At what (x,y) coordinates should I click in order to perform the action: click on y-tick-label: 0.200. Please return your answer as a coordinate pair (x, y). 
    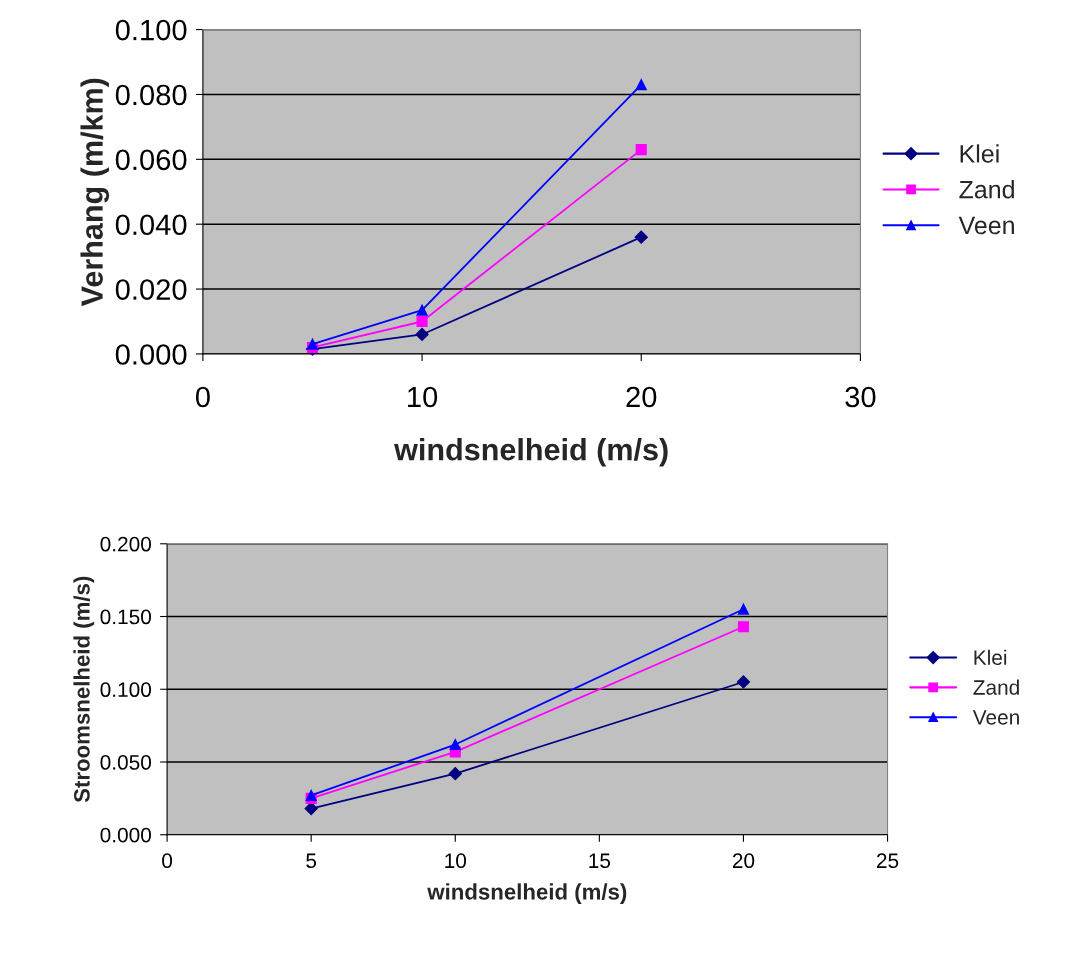
    Looking at the image, I should click on (125, 544).